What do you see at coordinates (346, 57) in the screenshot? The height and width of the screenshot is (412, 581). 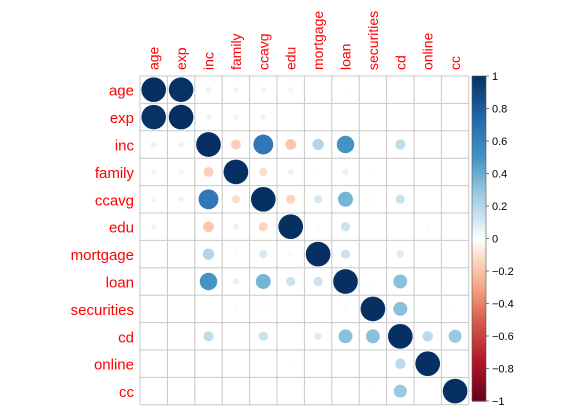 I see `column-label-loan: loan` at bounding box center [346, 57].